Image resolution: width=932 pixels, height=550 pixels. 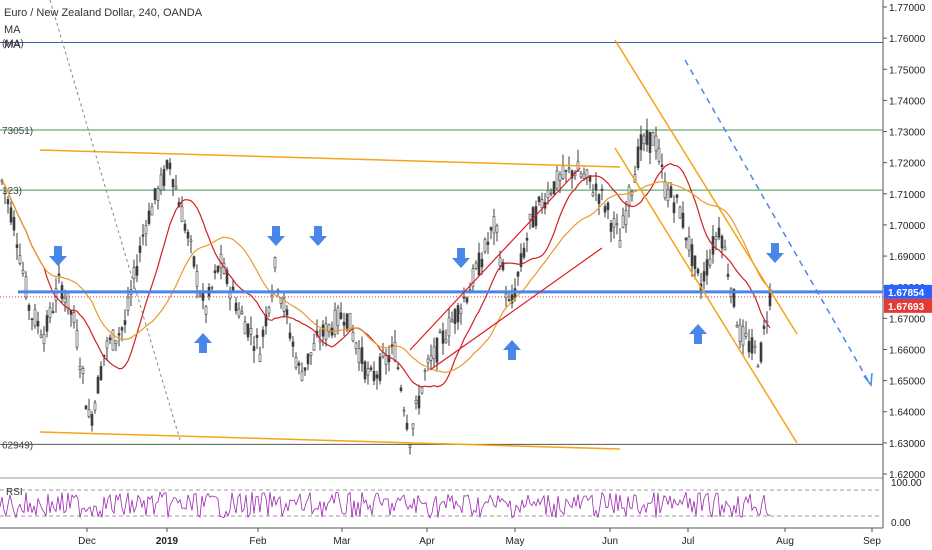 I want to click on price-tick-label: 1.62000, so click(x=907, y=475).